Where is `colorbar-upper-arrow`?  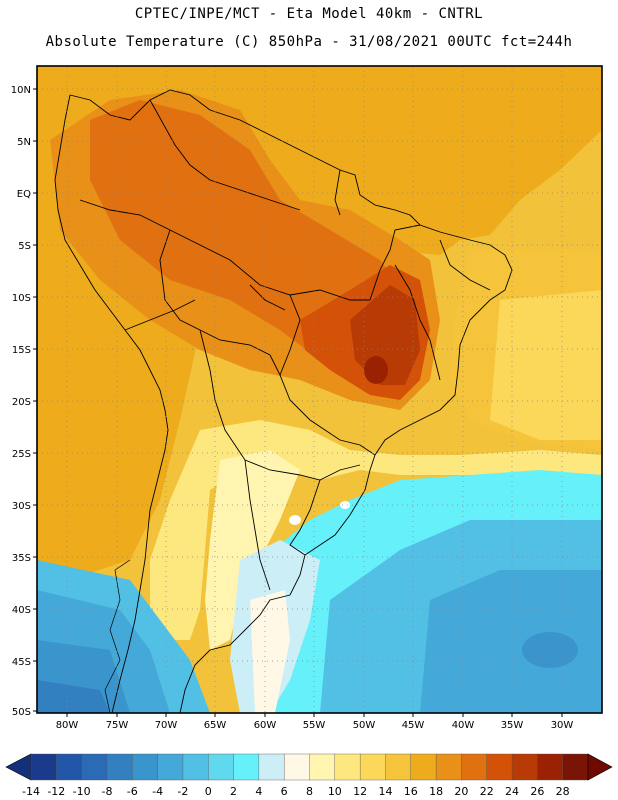
colorbar-upper-arrow is located at coordinates (600, 767).